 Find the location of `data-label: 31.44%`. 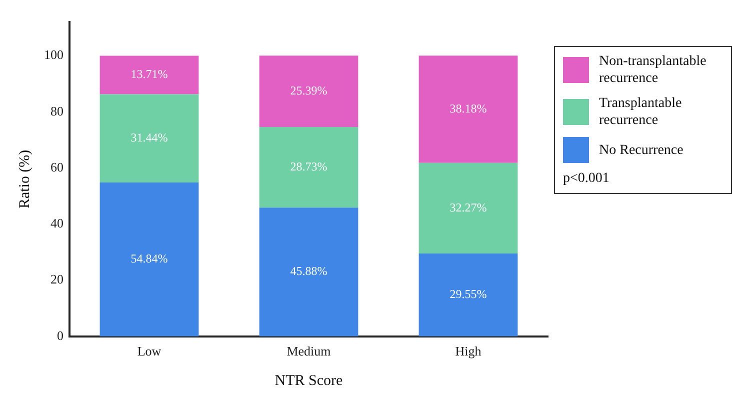

data-label: 31.44% is located at coordinates (149, 137).